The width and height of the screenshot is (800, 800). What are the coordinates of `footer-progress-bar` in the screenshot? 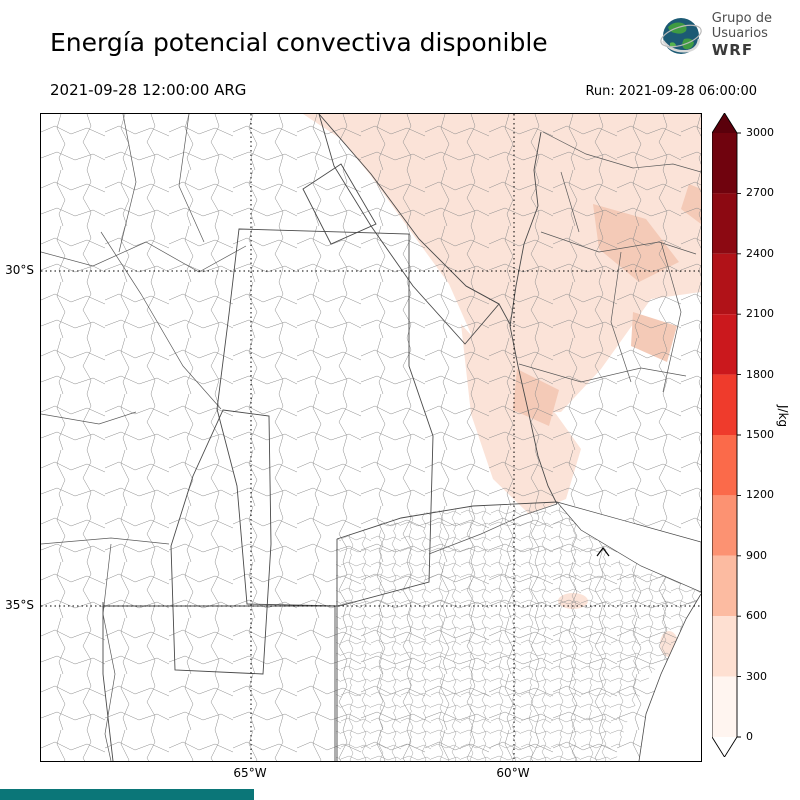 It's located at (127, 794).